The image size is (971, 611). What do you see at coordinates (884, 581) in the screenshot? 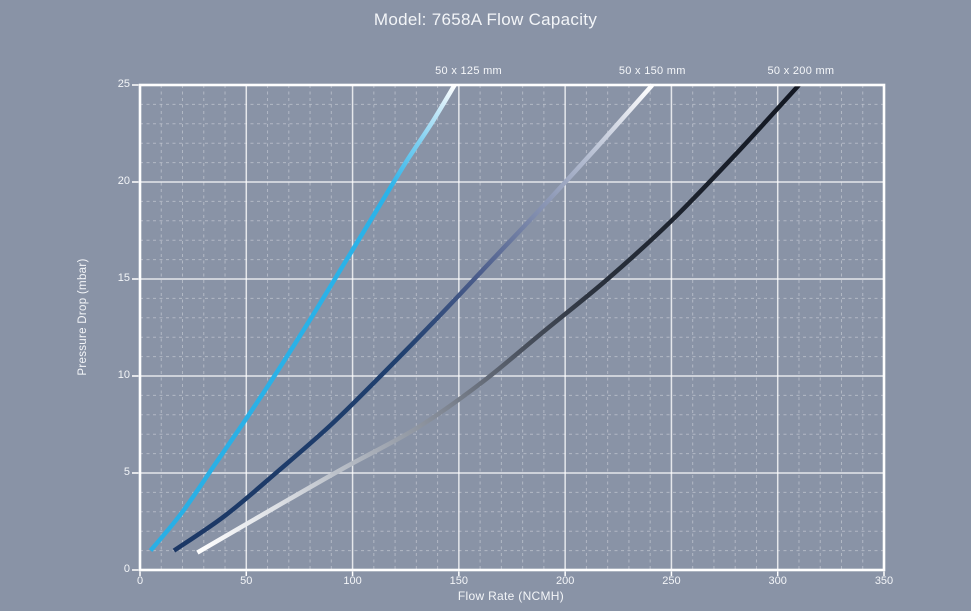
I see `x-tick-label: 350` at bounding box center [884, 581].